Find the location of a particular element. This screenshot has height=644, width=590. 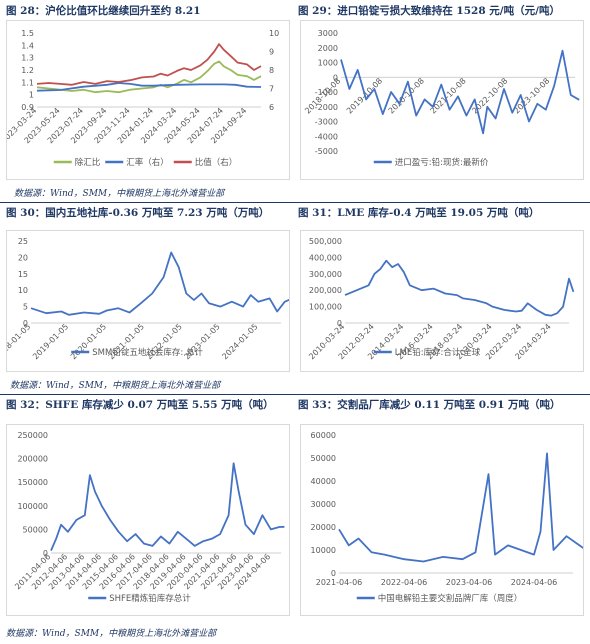

caption-28: 图 28：沪伦比值环比继续回升至约 8.21 is located at coordinates (103, 11).